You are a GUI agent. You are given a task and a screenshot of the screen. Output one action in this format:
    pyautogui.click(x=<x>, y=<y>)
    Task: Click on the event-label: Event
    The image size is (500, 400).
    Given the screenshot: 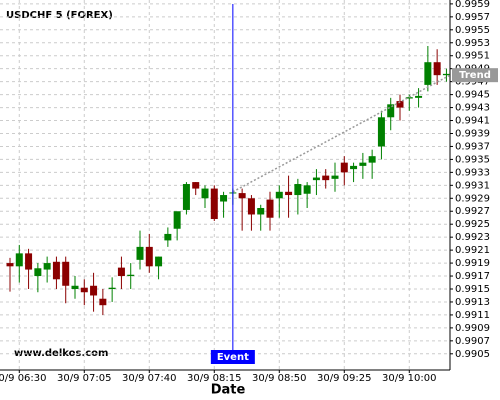 What is the action you would take?
    pyautogui.click(x=233, y=357)
    